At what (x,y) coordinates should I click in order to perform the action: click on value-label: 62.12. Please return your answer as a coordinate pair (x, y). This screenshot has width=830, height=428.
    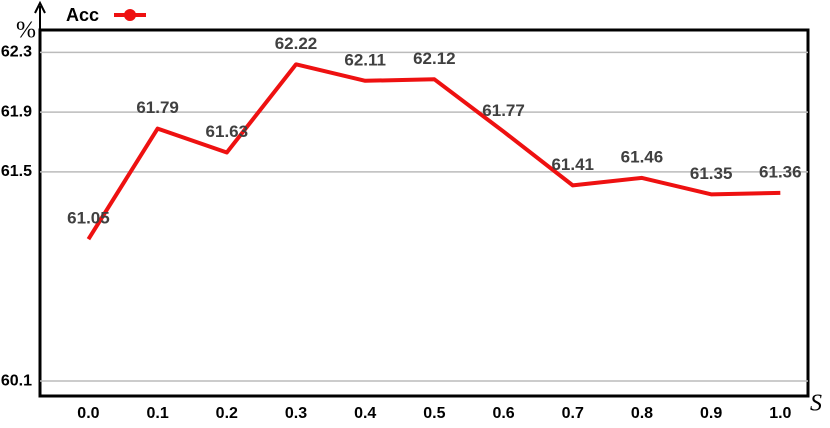
    Looking at the image, I should click on (434, 58).